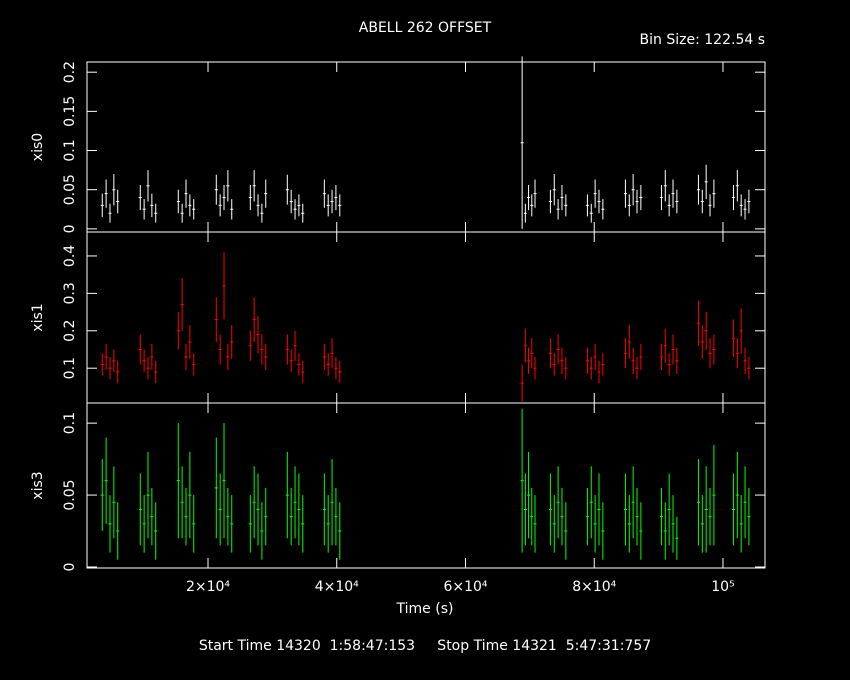  Describe the element at coordinates (38, 147) in the screenshot. I see `y-axis-label: xis0` at that location.